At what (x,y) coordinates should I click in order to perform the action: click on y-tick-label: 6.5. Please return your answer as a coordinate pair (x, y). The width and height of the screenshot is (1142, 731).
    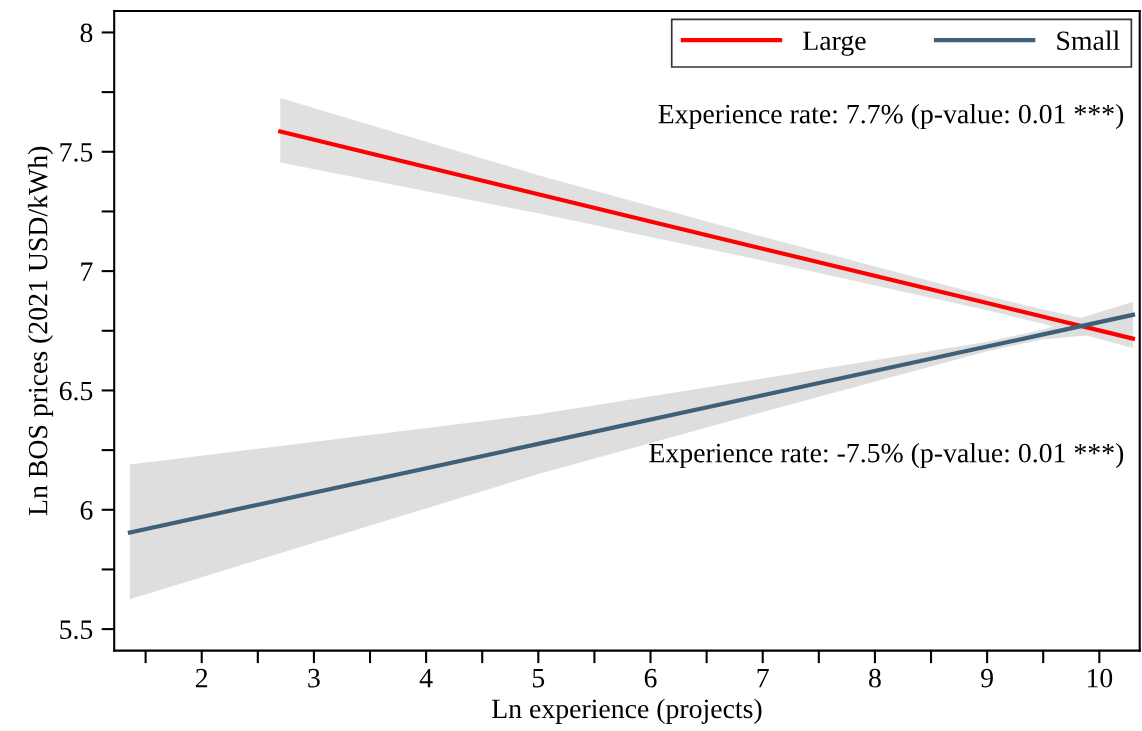
    Looking at the image, I should click on (76, 391).